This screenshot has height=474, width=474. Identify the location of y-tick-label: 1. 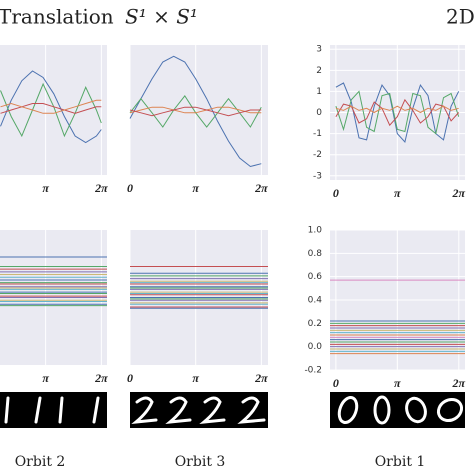
(319, 92).